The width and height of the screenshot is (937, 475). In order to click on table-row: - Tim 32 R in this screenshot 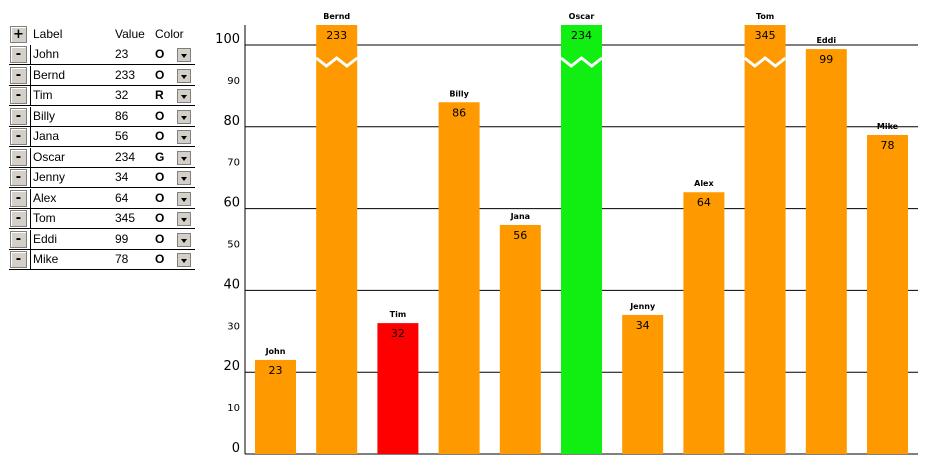, I will do `click(102, 96)`.